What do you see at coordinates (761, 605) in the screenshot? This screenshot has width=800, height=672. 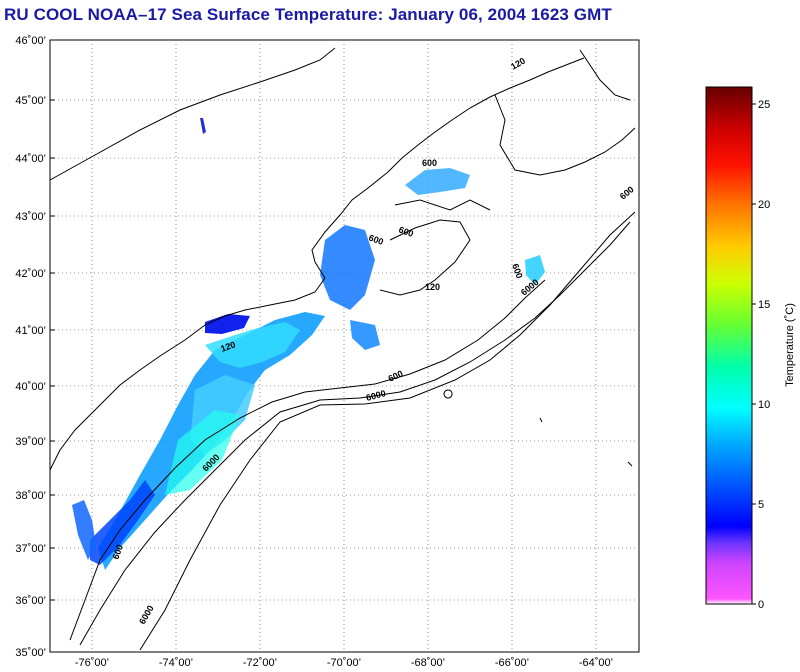 I see `colorbar-tick: 0` at bounding box center [761, 605].